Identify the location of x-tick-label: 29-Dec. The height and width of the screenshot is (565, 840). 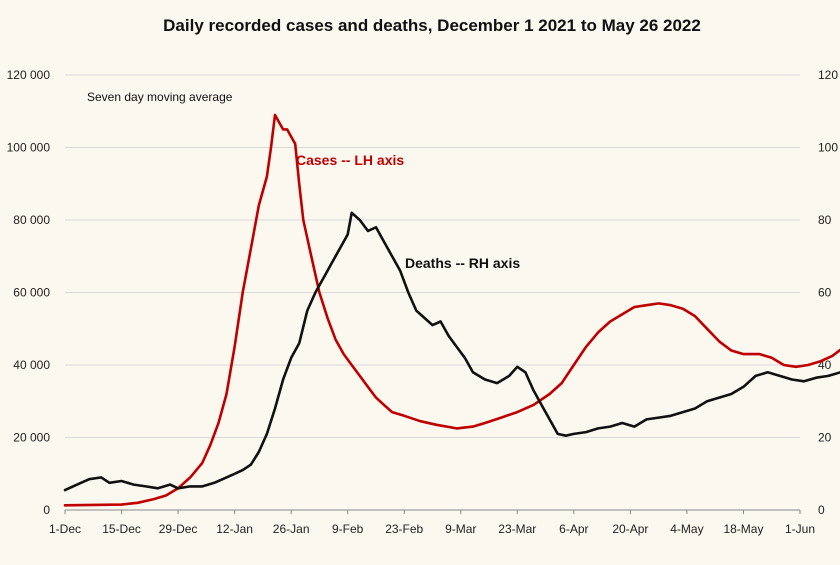
(178, 529).